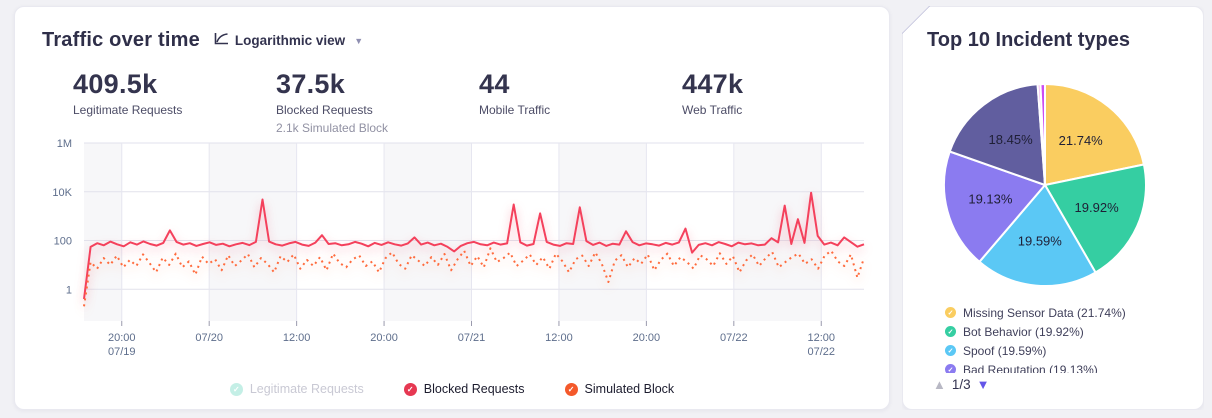  Describe the element at coordinates (1030, 368) in the screenshot. I see `legend-label: Bad Reputation (19.13%)` at that location.